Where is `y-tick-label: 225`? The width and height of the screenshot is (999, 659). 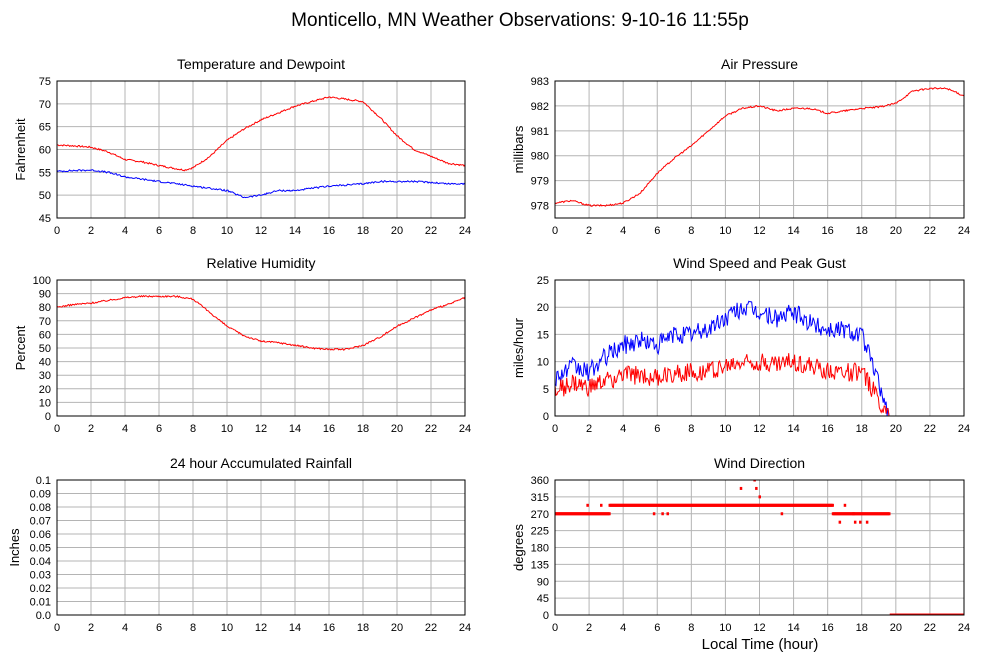 y-tick-label: 225 is located at coordinates (540, 532).